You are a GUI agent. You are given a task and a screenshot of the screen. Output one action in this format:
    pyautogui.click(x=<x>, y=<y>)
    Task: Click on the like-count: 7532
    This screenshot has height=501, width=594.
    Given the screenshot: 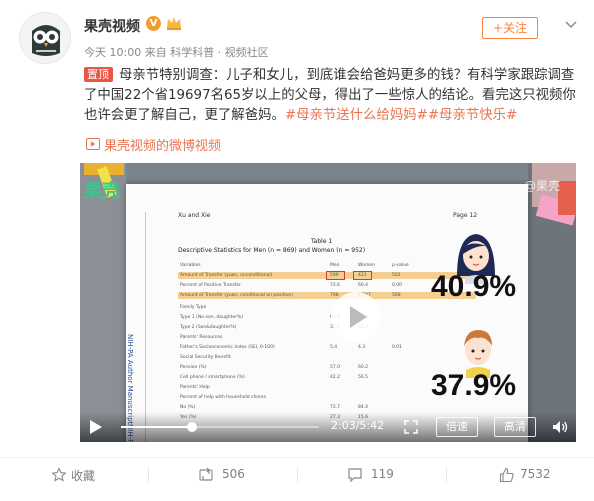 What is the action you would take?
    pyautogui.click(x=535, y=474)
    